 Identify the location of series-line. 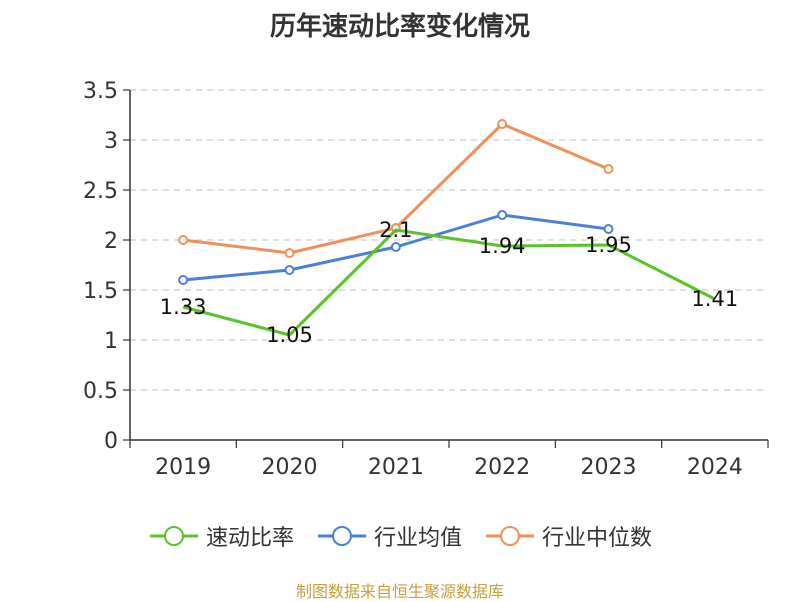
(449, 282).